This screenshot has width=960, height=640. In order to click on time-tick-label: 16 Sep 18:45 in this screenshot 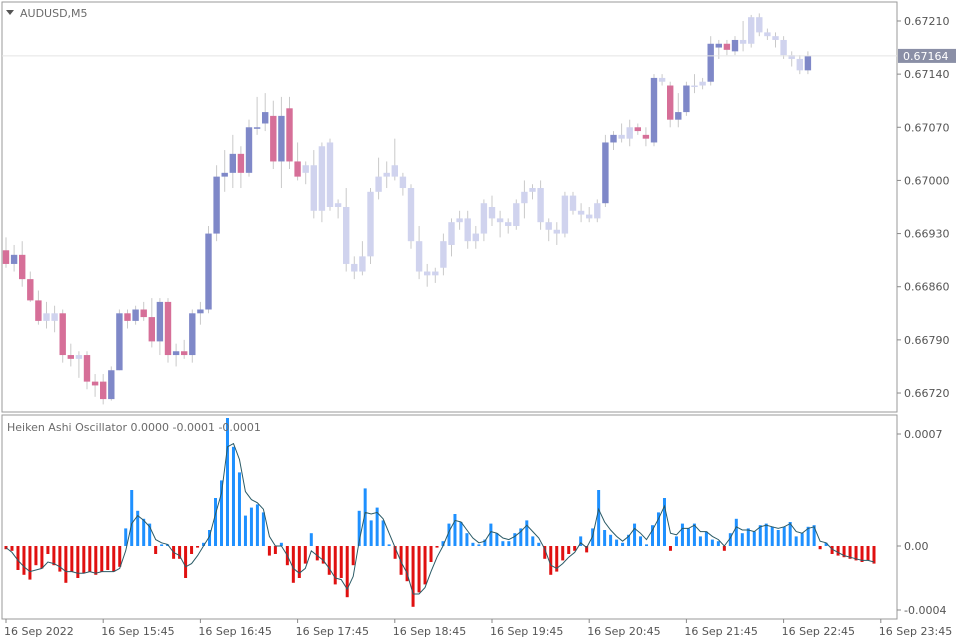, I will do `click(429, 631)`.